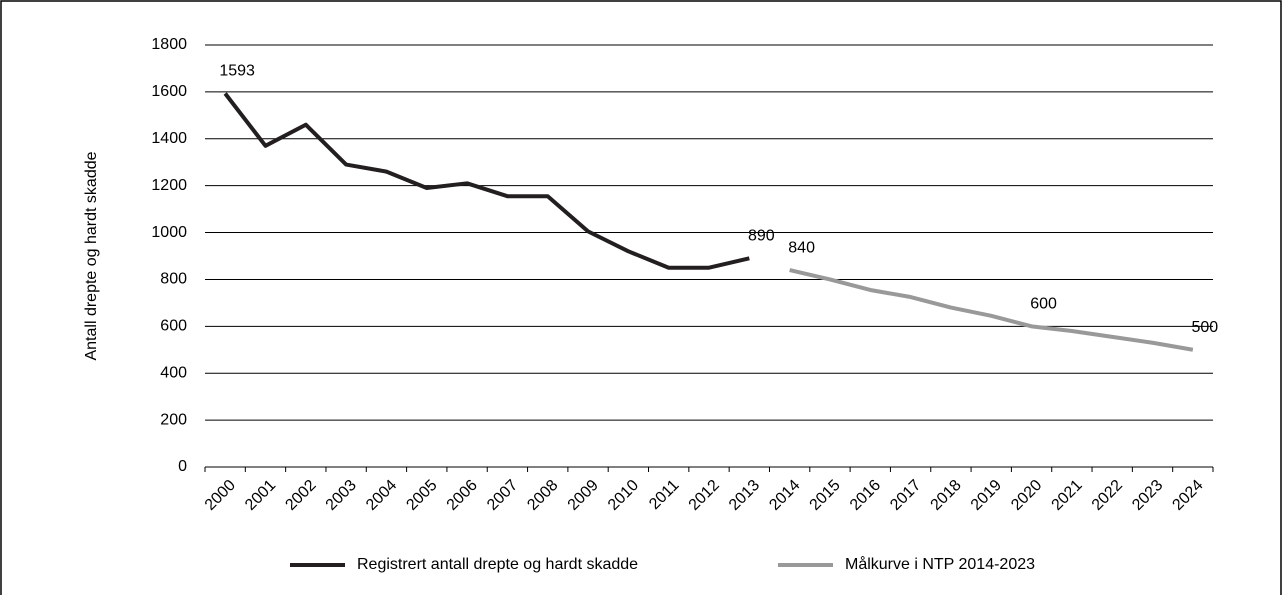  What do you see at coordinates (946, 495) in the screenshot?
I see `x-tick-label: 2018` at bounding box center [946, 495].